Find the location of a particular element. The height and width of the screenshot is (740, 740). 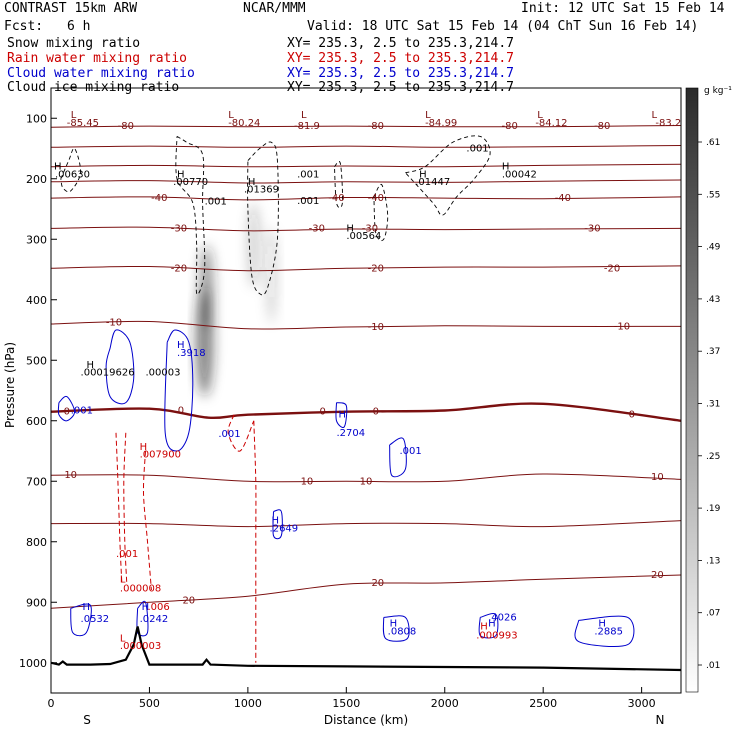

extremum-label-8: -84.12 is located at coordinates (551, 123).